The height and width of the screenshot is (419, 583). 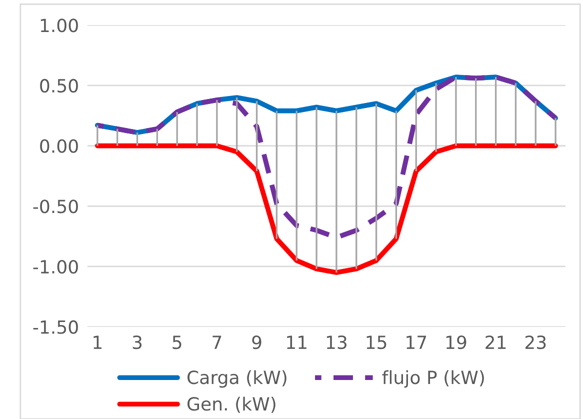 I want to click on y-tick-label: -1.50, so click(x=55, y=327).